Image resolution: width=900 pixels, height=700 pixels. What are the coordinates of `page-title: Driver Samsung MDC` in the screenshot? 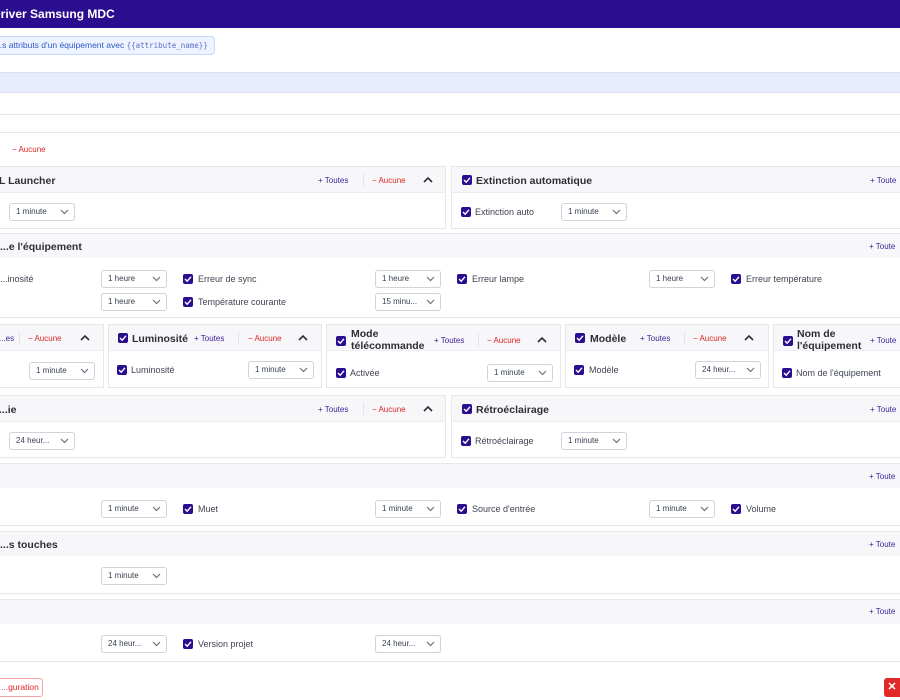 It's located at (57, 14).